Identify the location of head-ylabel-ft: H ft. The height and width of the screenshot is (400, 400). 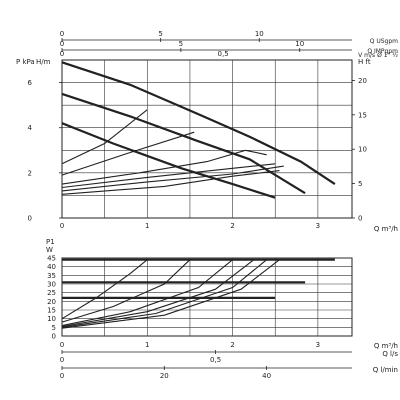
(364, 62).